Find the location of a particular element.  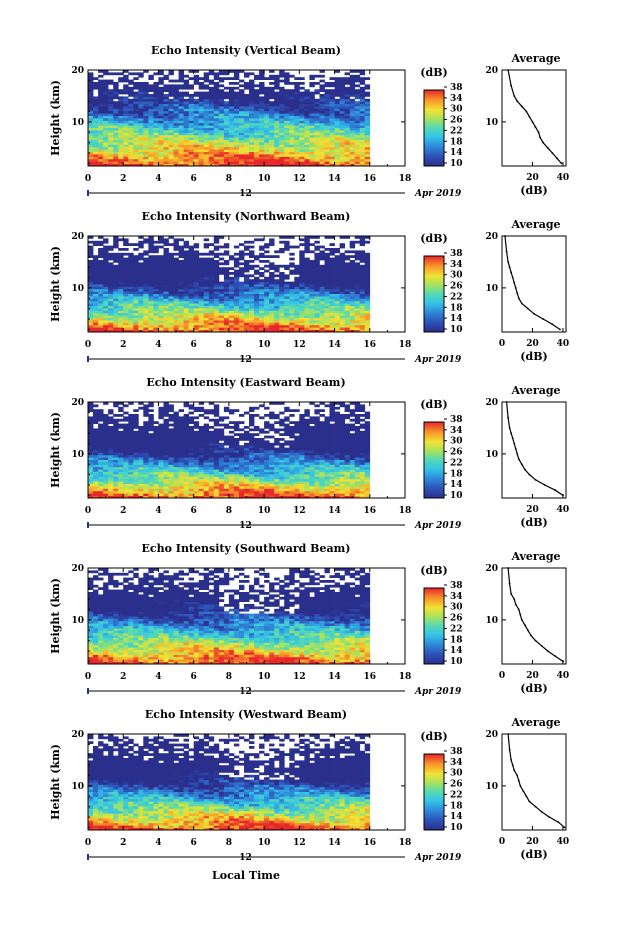

colorbar-tick-label: 26 is located at coordinates (456, 287).